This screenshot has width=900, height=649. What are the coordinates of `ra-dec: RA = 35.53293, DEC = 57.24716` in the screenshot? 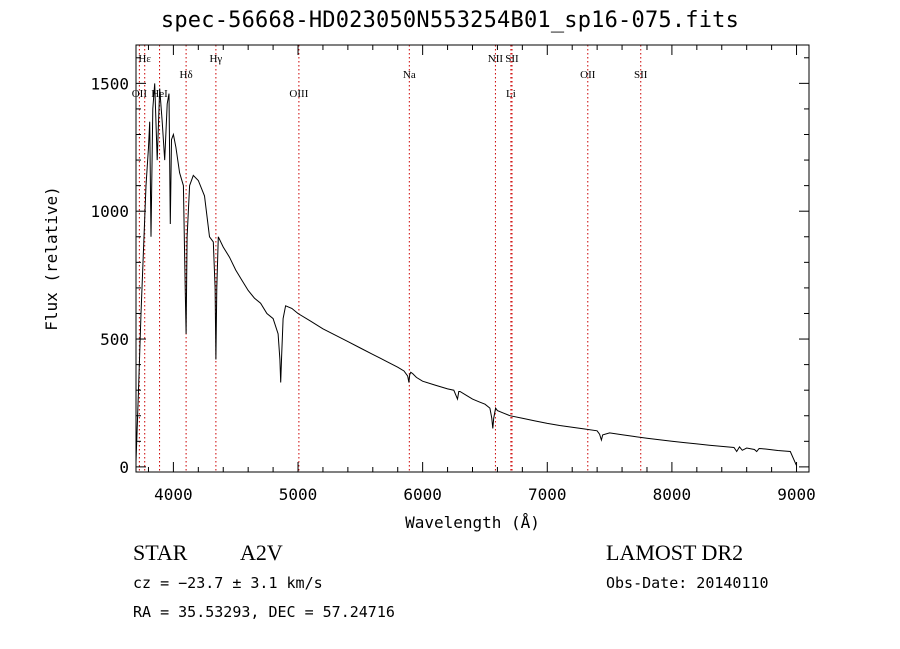 It's located at (264, 612).